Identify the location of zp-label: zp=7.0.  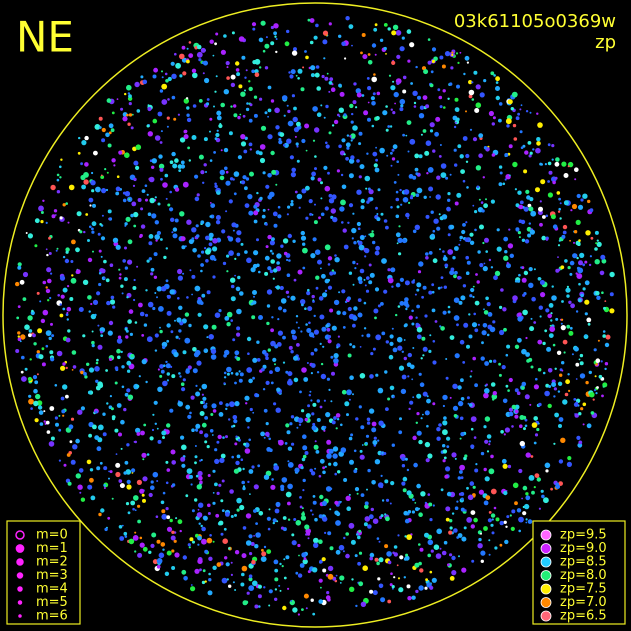
(583, 602).